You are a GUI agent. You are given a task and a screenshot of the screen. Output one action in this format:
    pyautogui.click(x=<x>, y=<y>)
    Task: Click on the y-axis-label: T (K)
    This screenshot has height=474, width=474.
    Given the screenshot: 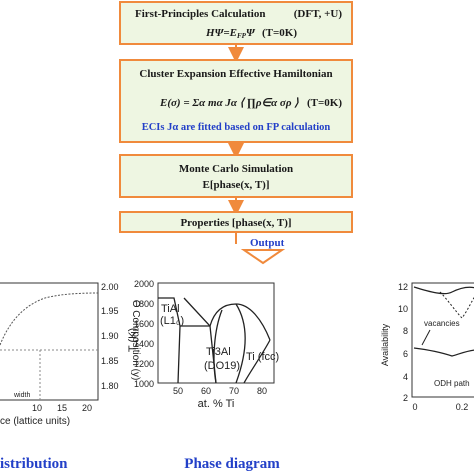 What is the action you would take?
    pyautogui.click(x=133, y=340)
    